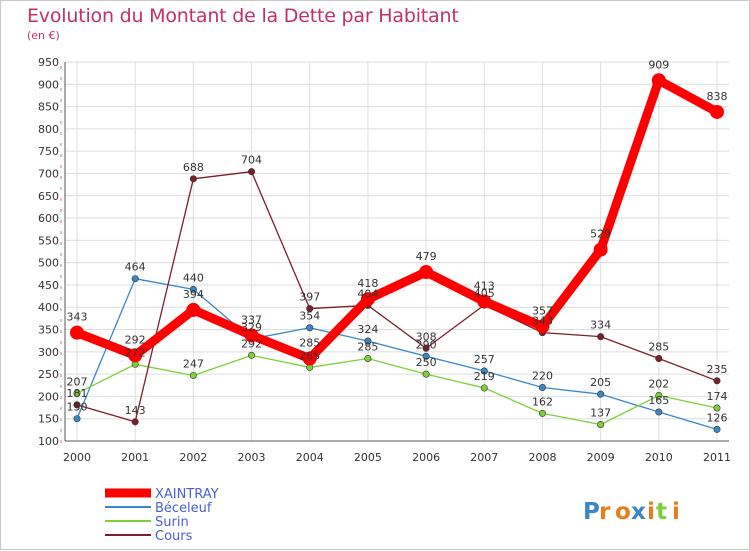 The height and width of the screenshot is (551, 750). I want to click on x-tick-label: 2004, so click(310, 457).